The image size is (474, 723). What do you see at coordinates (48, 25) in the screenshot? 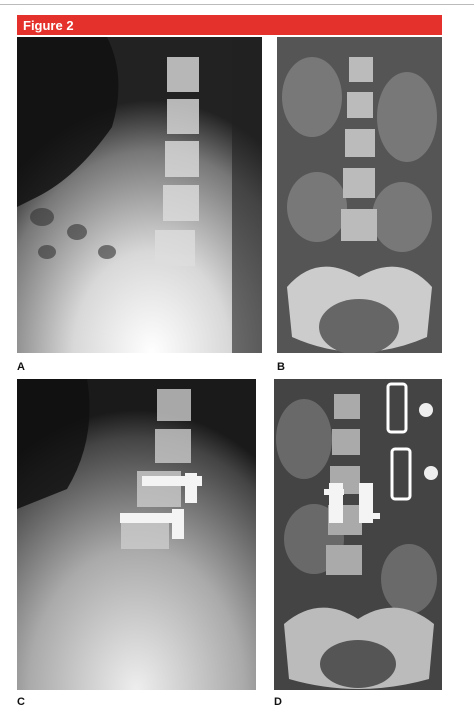
I see `figure-title: Figure 2` at bounding box center [48, 25].